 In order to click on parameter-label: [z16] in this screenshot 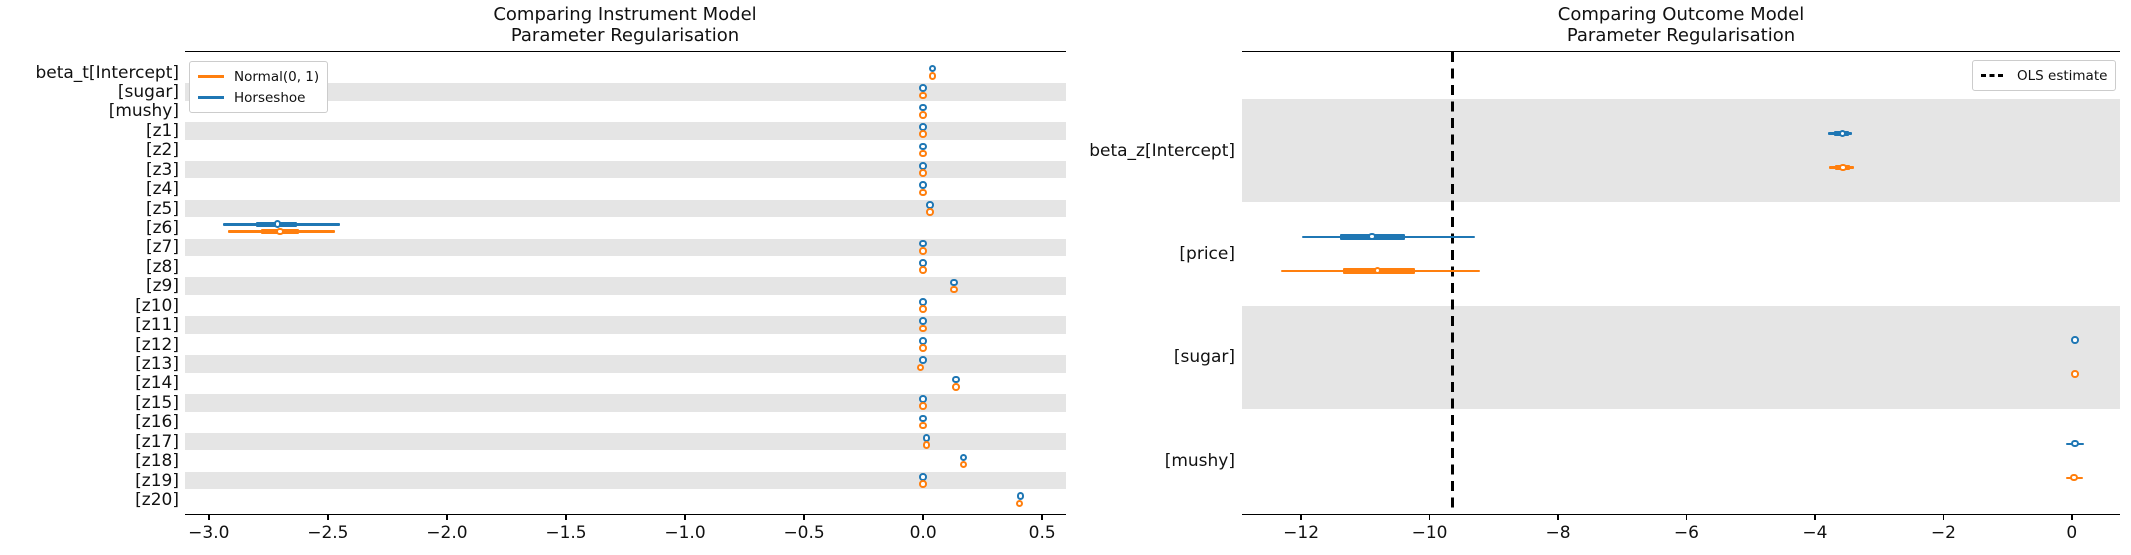, I will do `click(157, 422)`.